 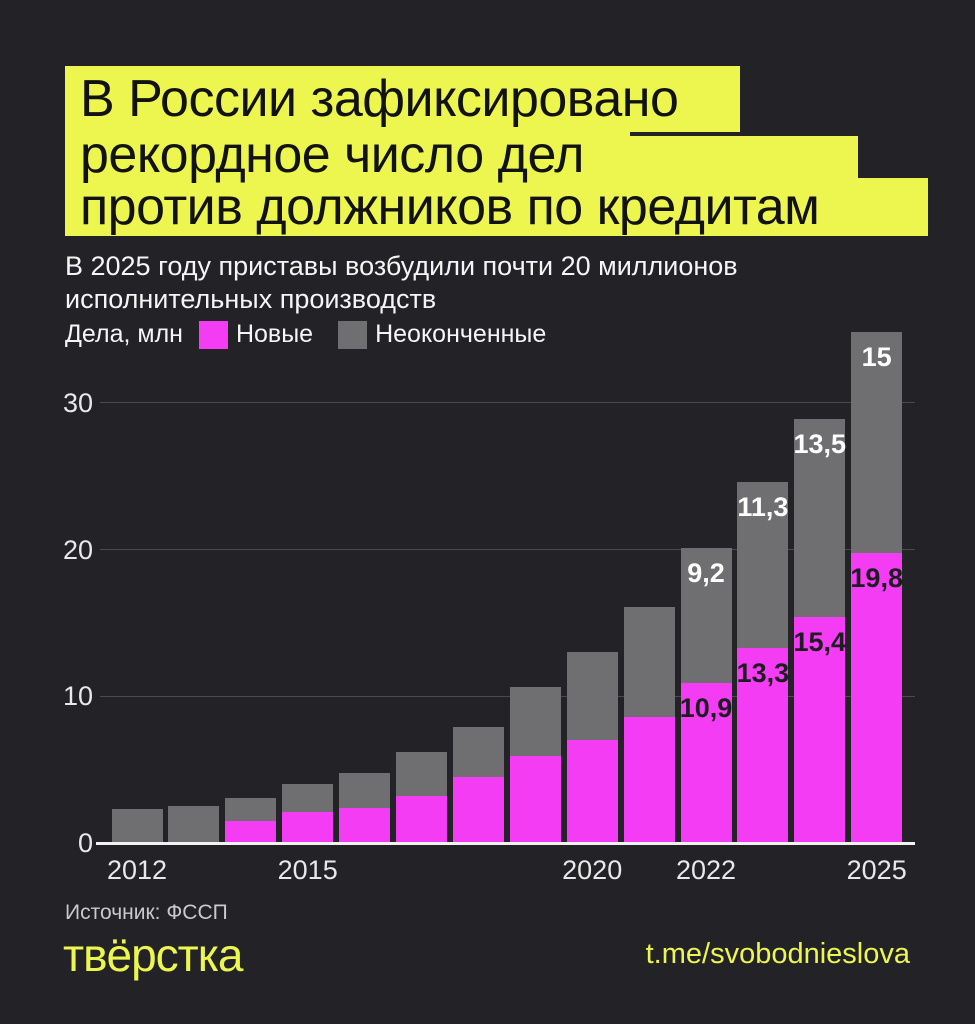 I want to click on bar-2016-unfinished, so click(x=365, y=790).